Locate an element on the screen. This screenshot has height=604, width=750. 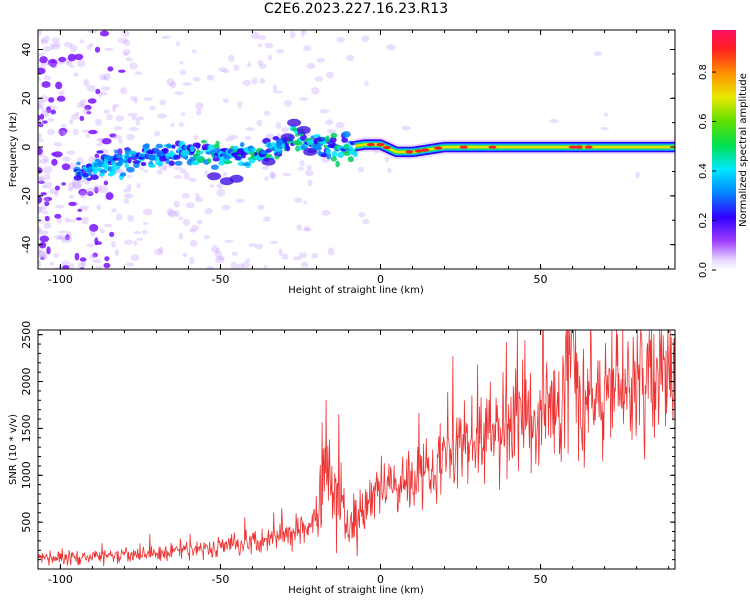
heatmap-xtick-label: 50 is located at coordinates (541, 279).